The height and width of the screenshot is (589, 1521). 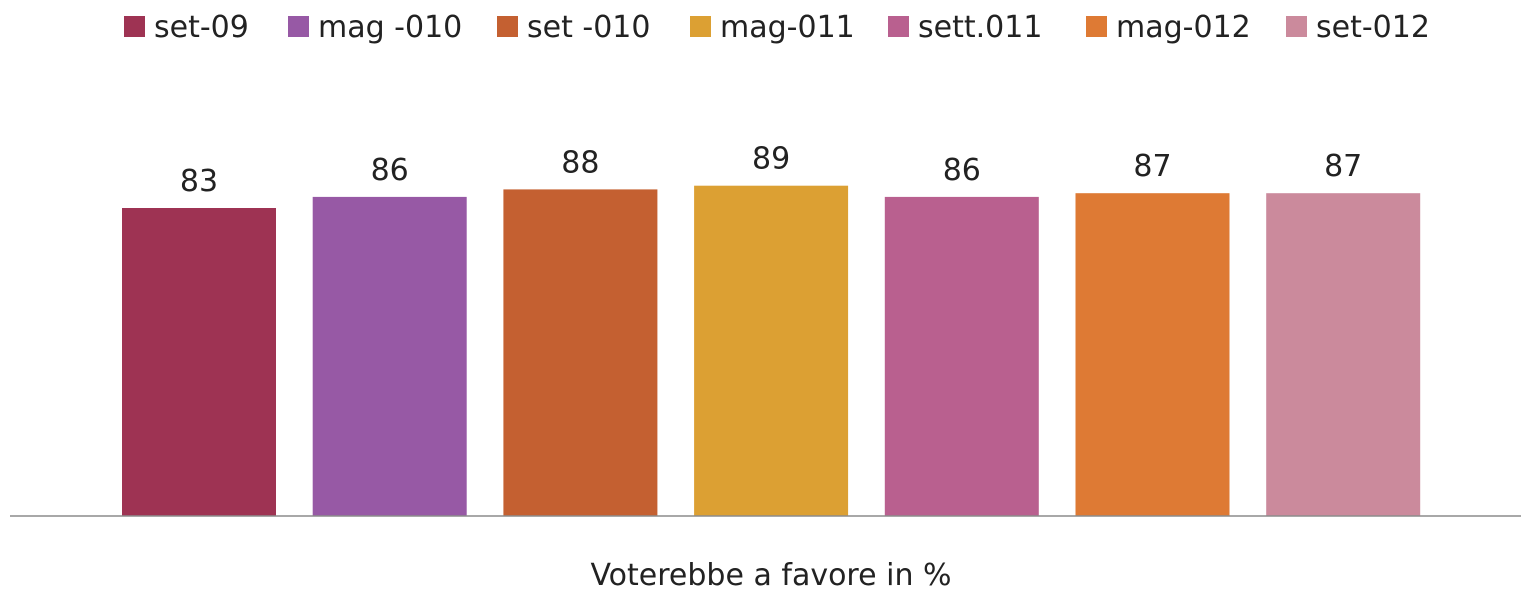 I want to click on legend-label: set -010, so click(x=588, y=27).